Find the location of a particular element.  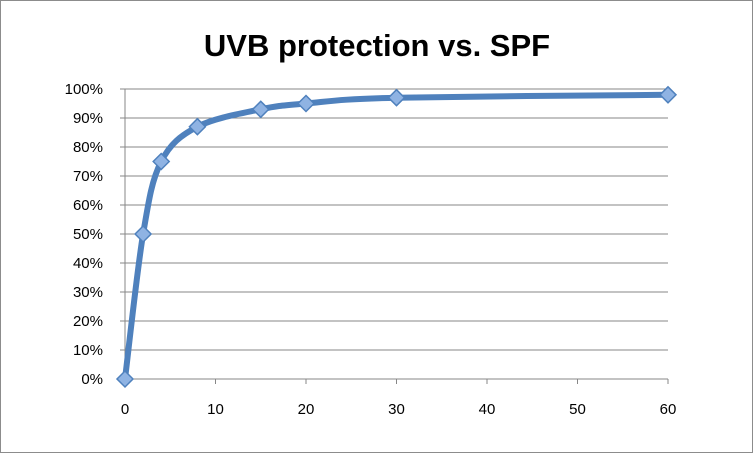

x-tick-label: 40 is located at coordinates (487, 409).